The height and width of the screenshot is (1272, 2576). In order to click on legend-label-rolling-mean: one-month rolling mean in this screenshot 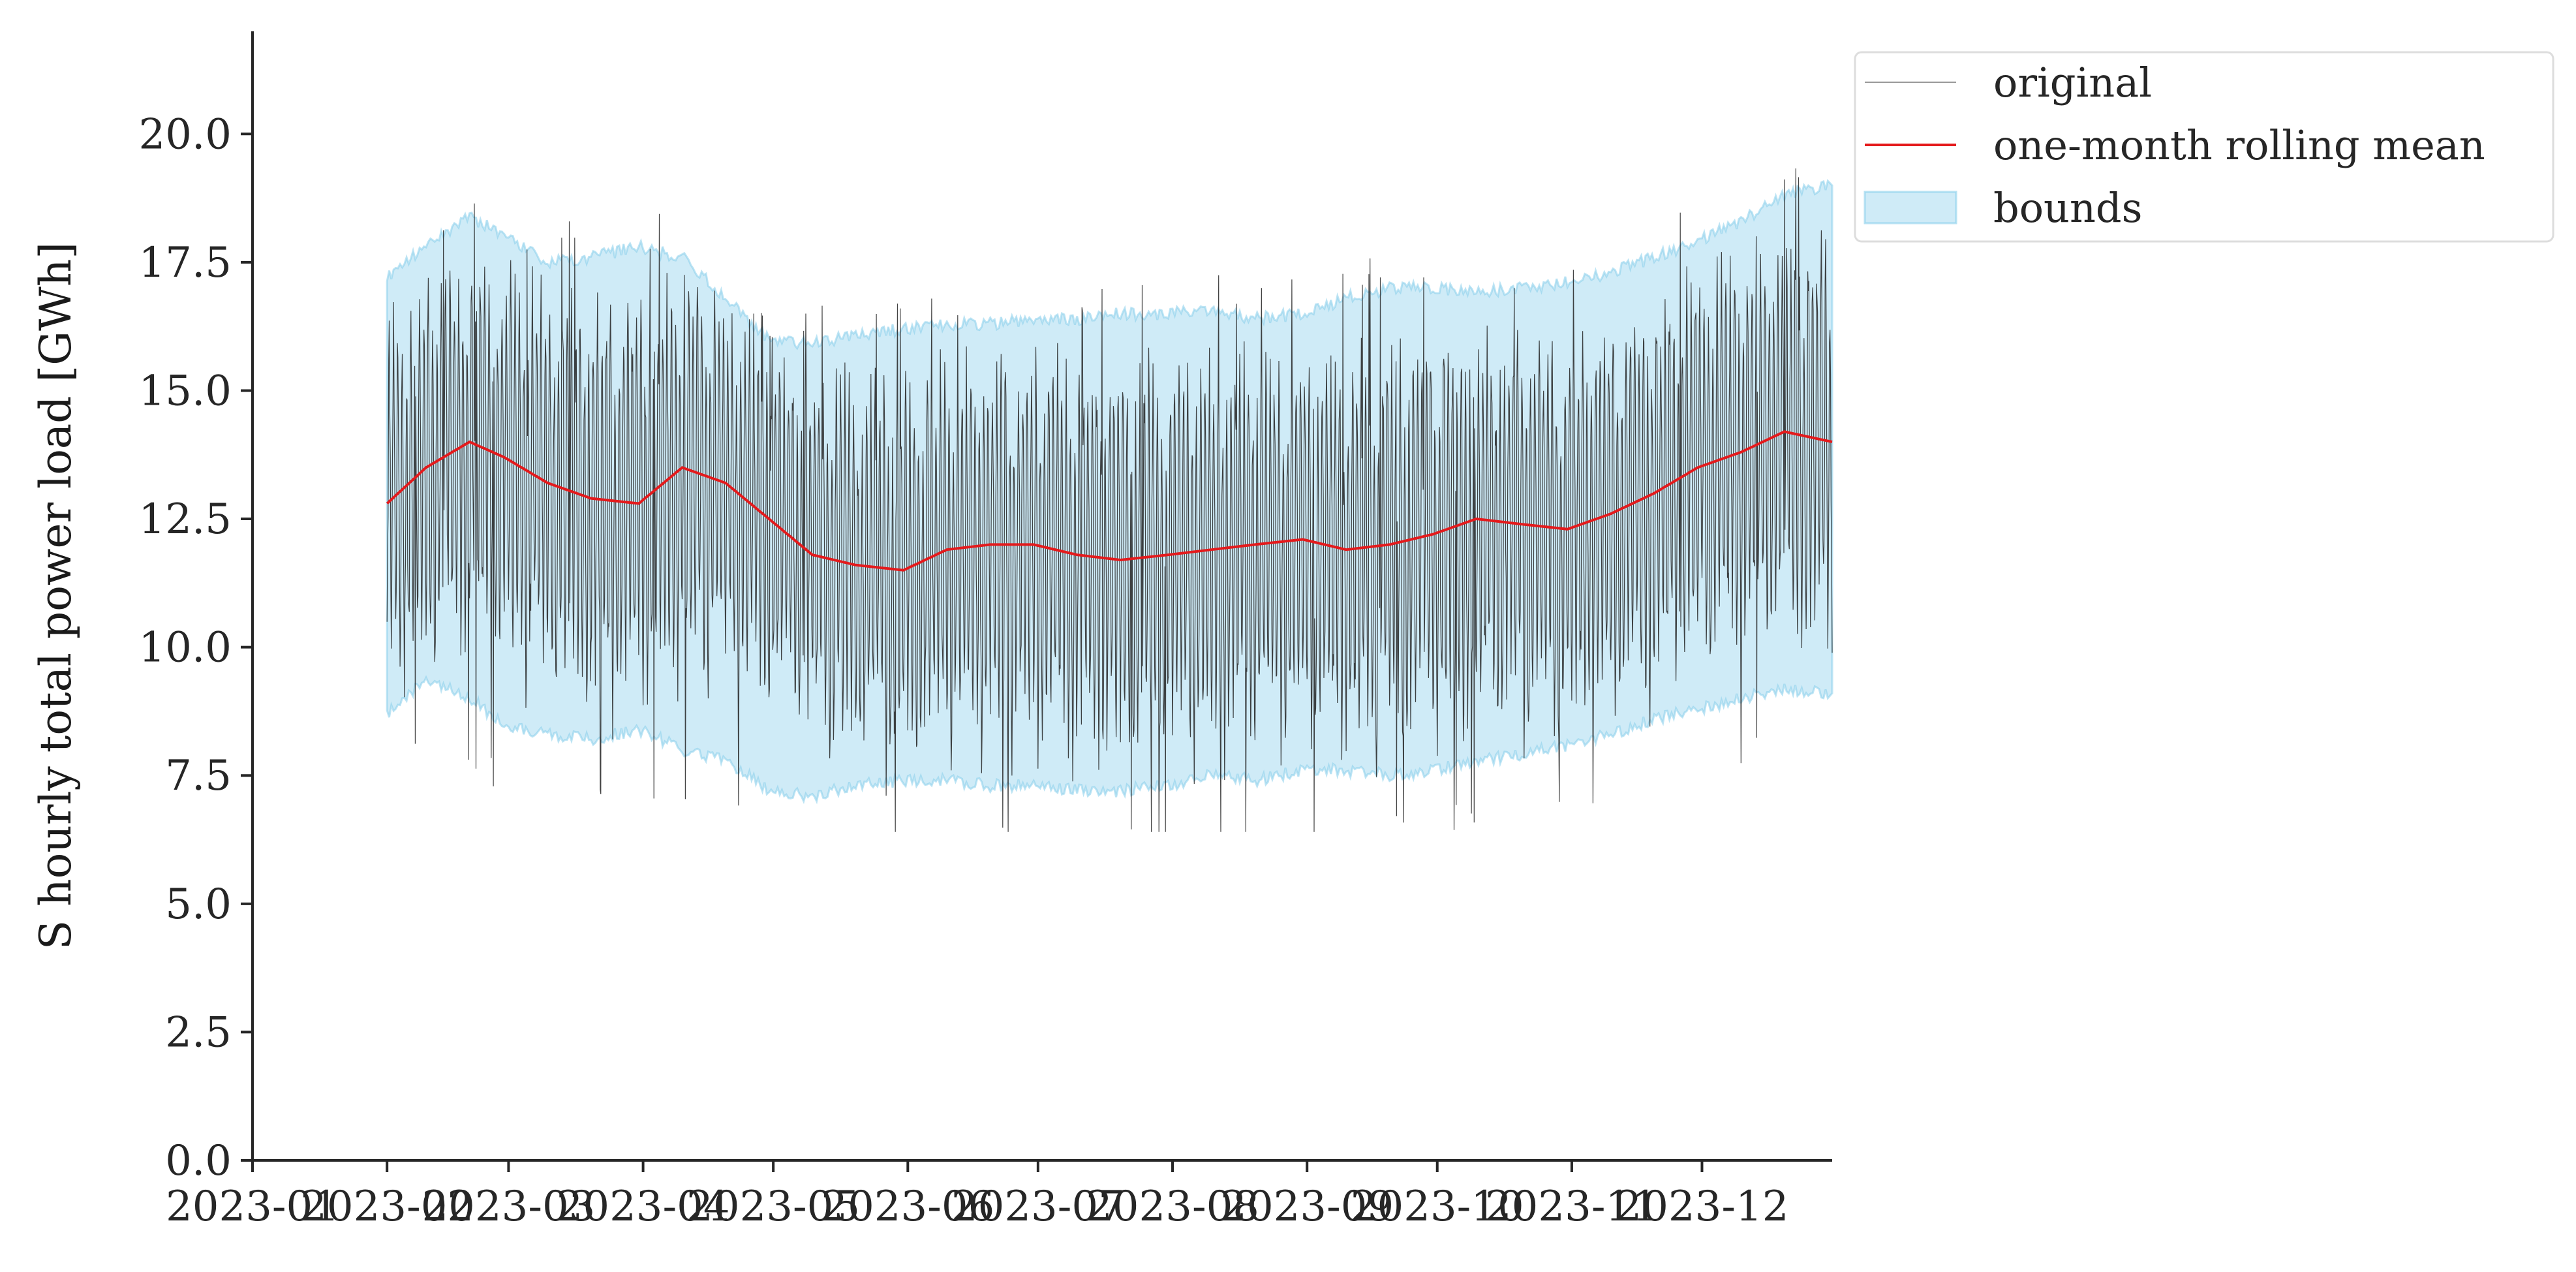, I will do `click(2239, 145)`.